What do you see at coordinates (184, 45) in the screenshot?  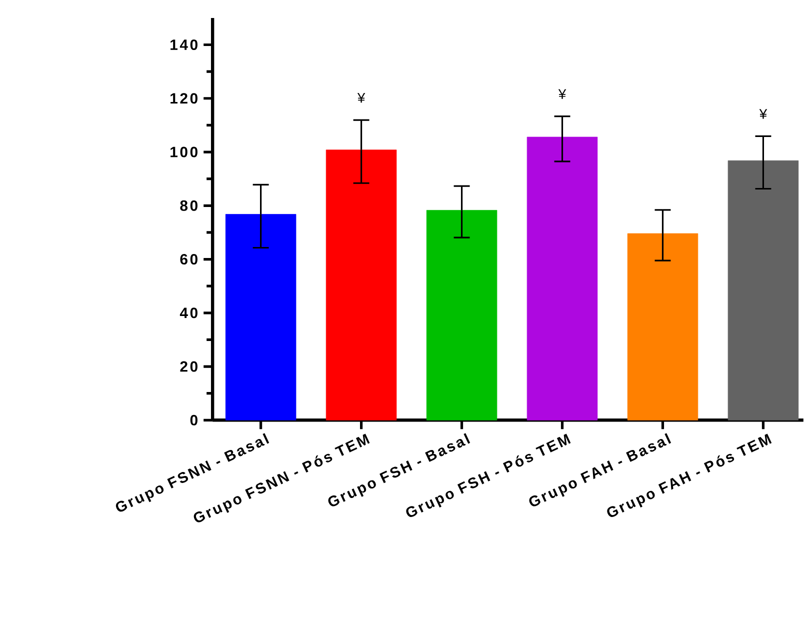 I see `y-tick-label: 140` at bounding box center [184, 45].